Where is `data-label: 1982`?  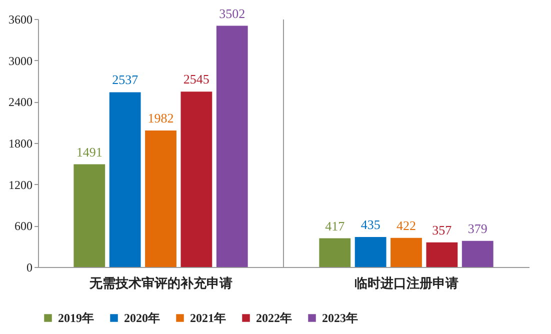 data-label: 1982 is located at coordinates (161, 118).